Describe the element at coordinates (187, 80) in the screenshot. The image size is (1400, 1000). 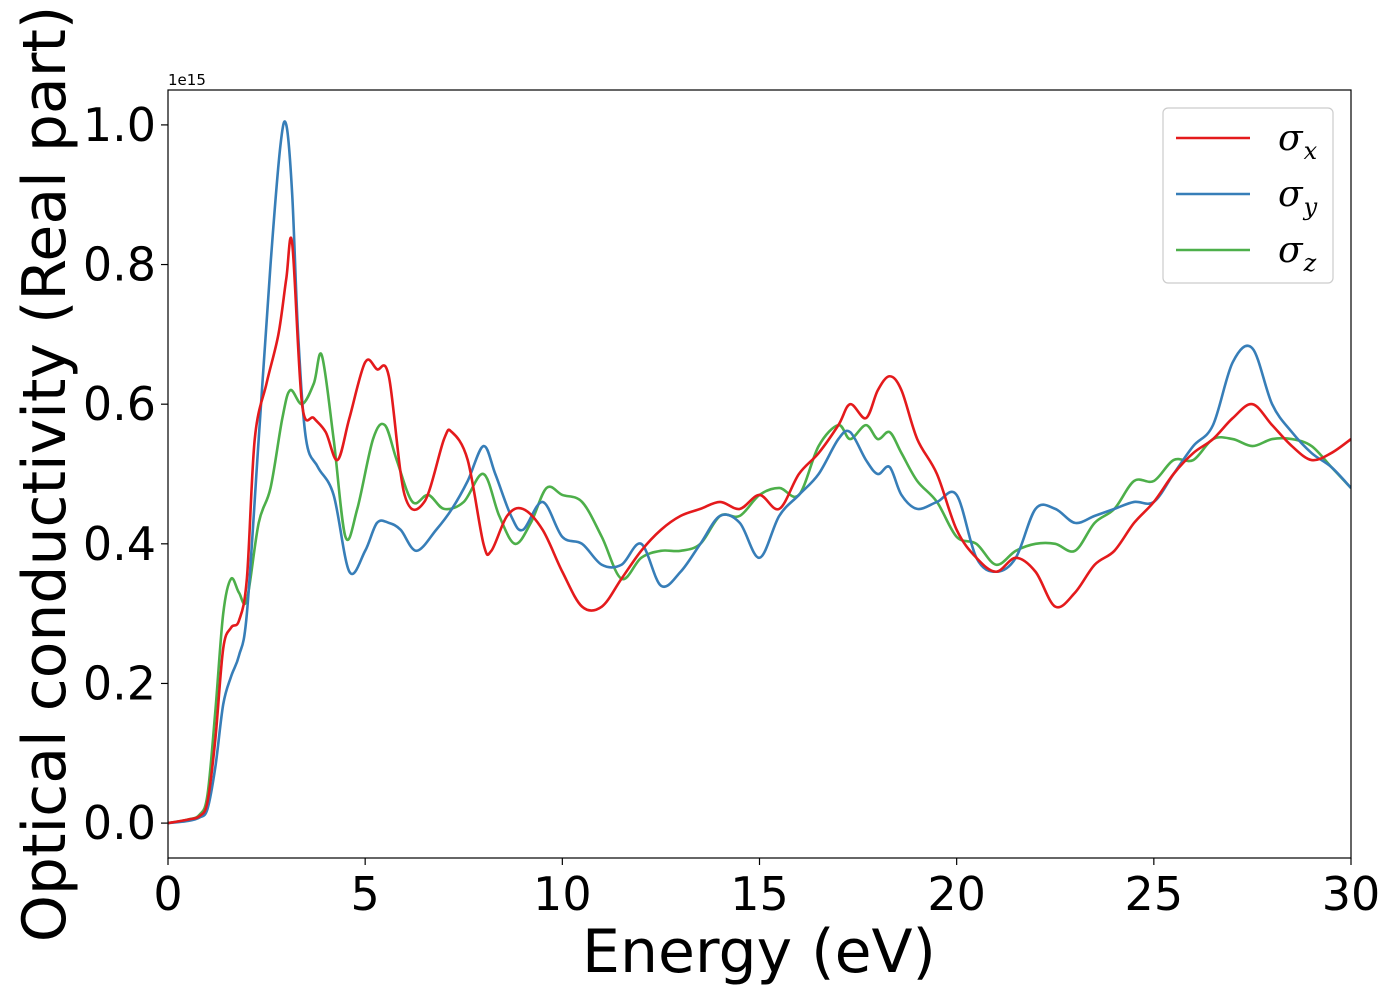
I see `y-offset-label: 1e15` at that location.